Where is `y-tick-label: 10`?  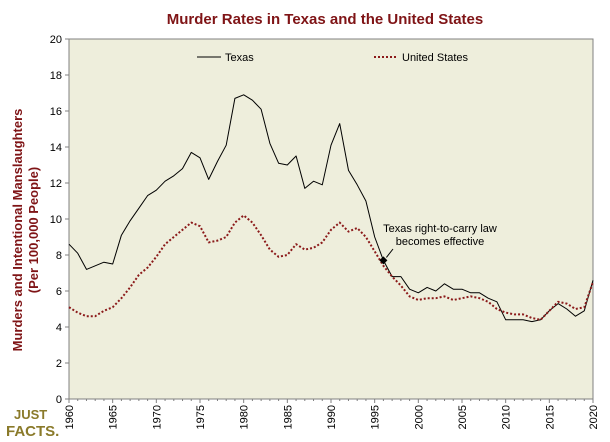
y-tick-label: 10 is located at coordinates (56, 220).